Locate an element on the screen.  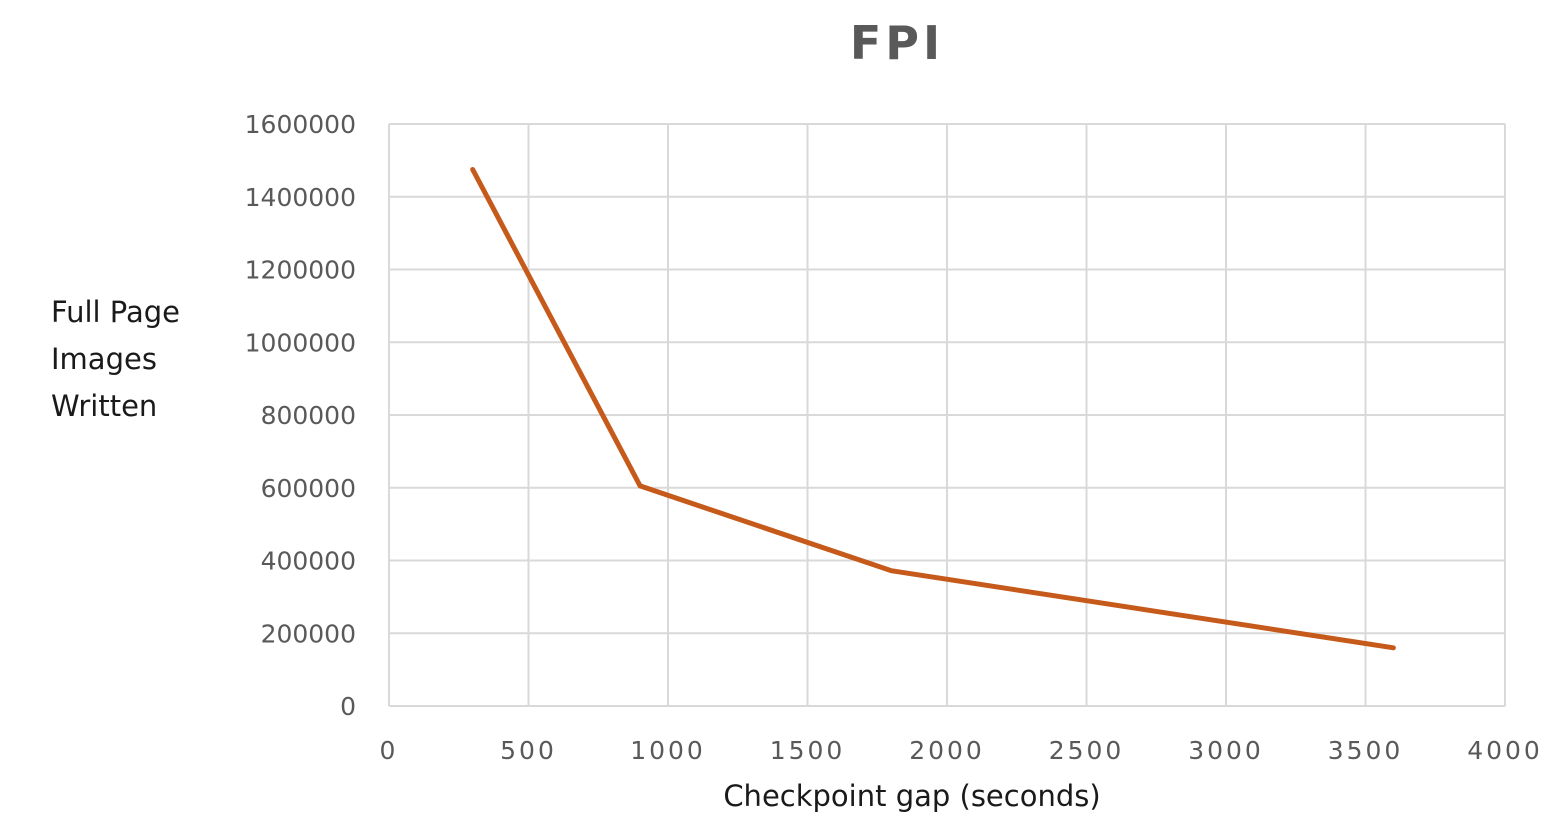
chart-title: FPI is located at coordinates (897, 43).